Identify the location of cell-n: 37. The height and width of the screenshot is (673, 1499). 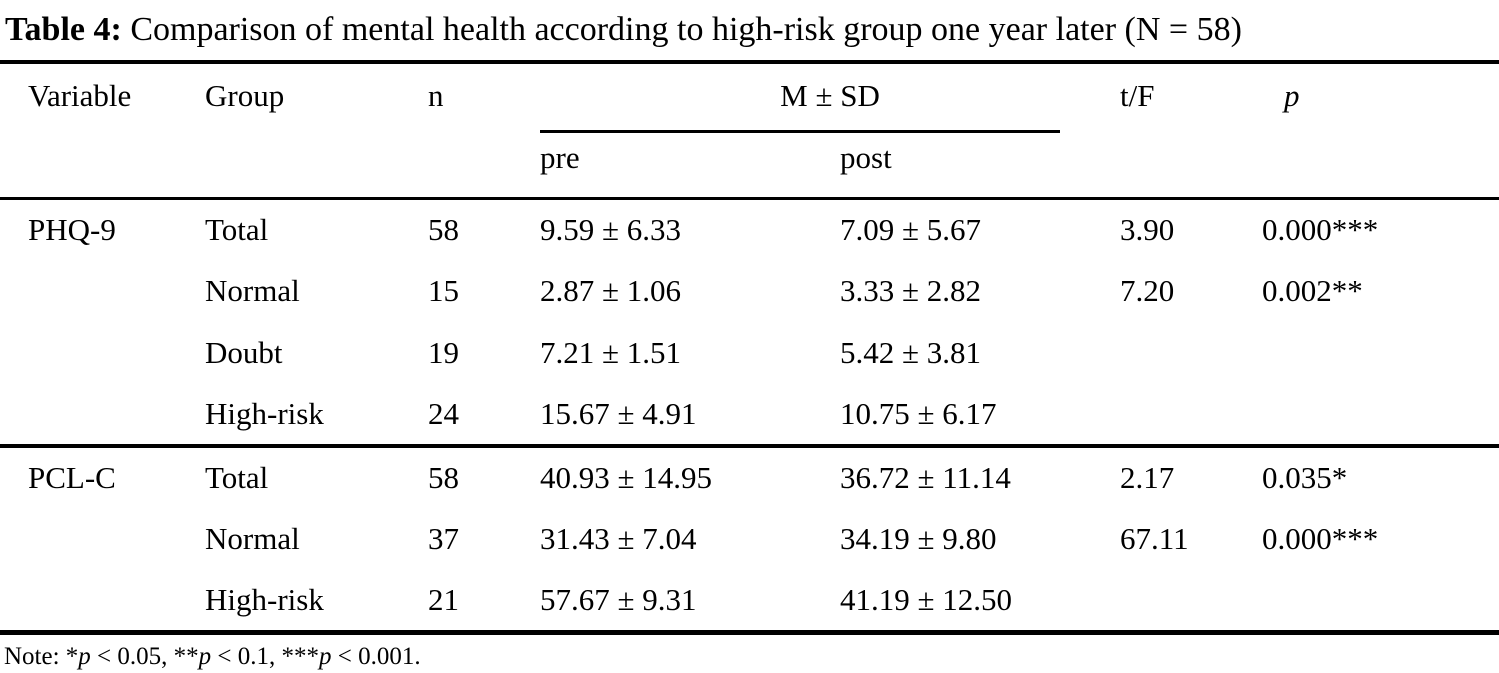
(443, 538).